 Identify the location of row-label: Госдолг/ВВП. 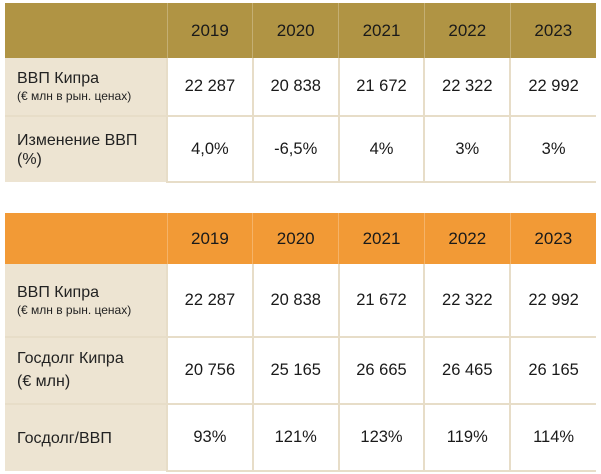
(86, 437).